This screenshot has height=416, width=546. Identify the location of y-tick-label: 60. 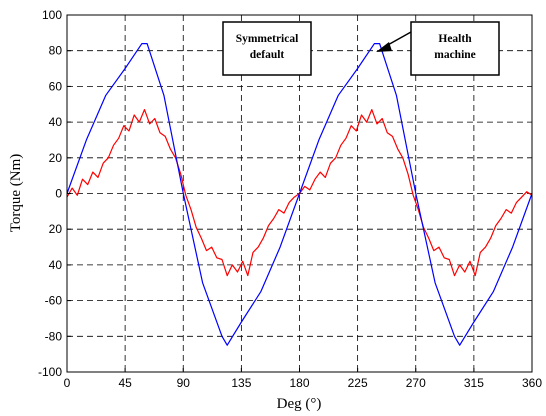
(56, 86).